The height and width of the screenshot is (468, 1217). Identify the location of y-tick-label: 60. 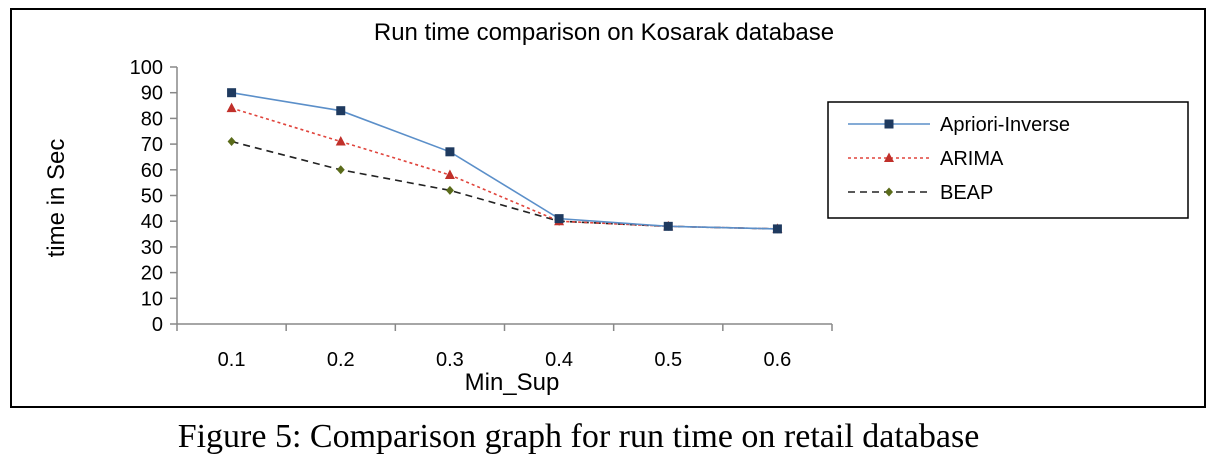
(152, 171).